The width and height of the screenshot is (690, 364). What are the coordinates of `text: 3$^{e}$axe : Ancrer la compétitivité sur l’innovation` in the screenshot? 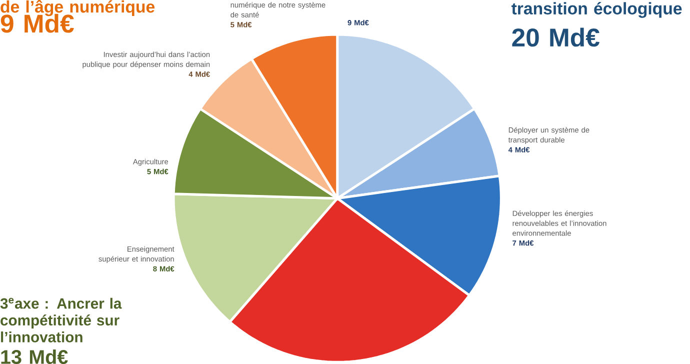 It's located at (61, 320).